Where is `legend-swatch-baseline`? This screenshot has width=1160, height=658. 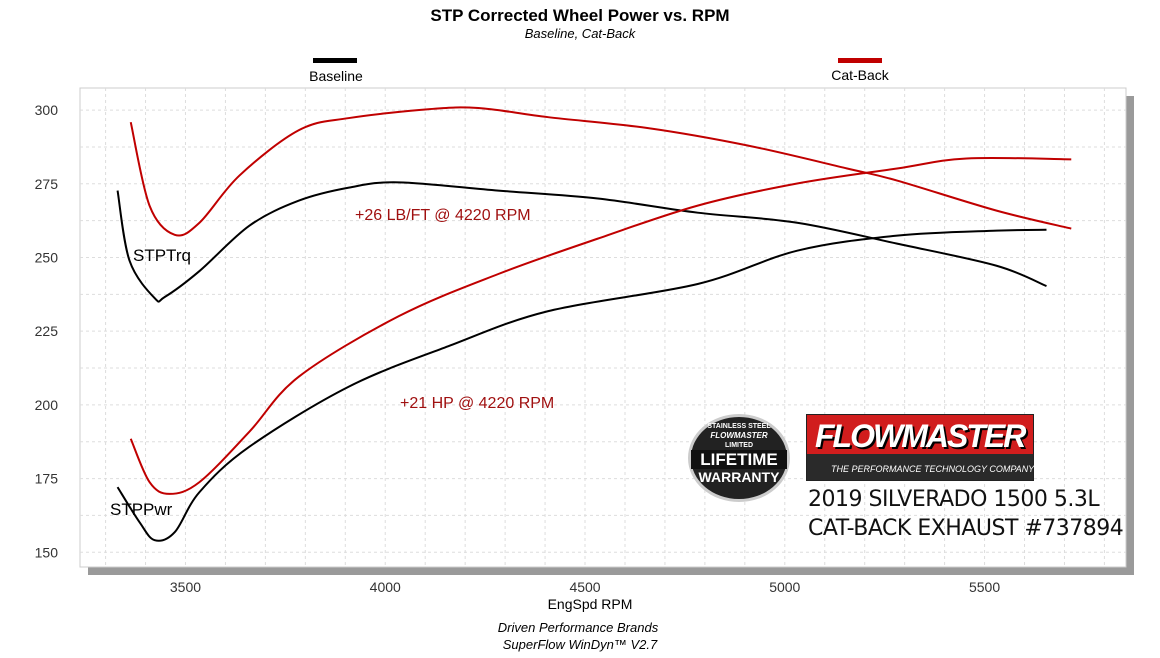
legend-swatch-baseline is located at coordinates (335, 60).